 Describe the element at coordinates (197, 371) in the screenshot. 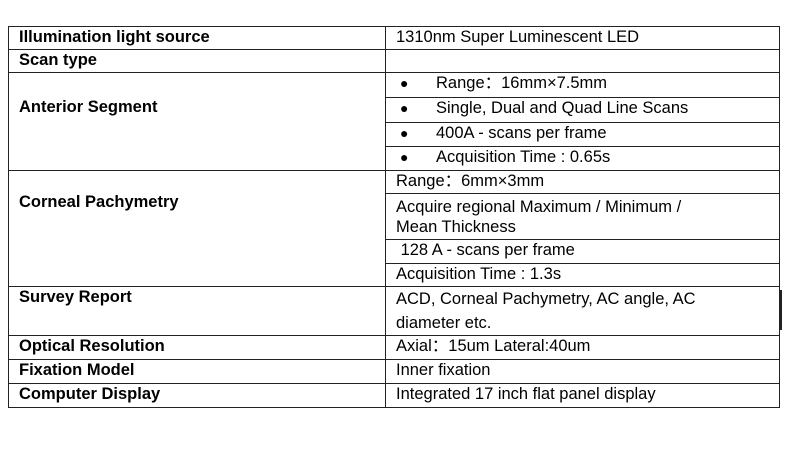

I see `row-label: Fixation Model` at that location.